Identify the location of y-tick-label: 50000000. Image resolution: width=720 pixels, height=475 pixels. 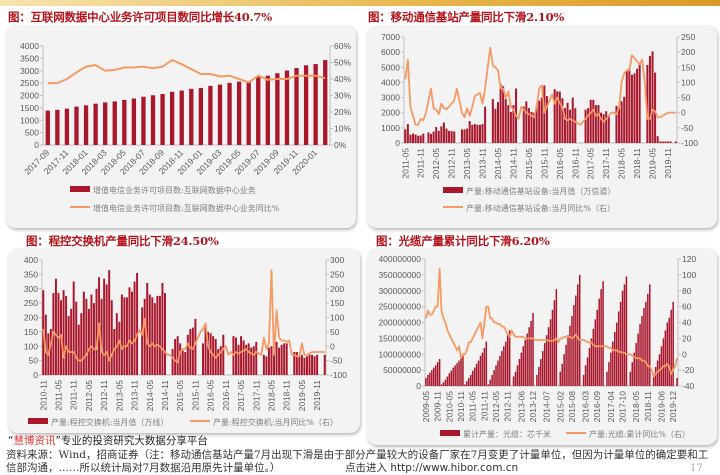
(402, 370).